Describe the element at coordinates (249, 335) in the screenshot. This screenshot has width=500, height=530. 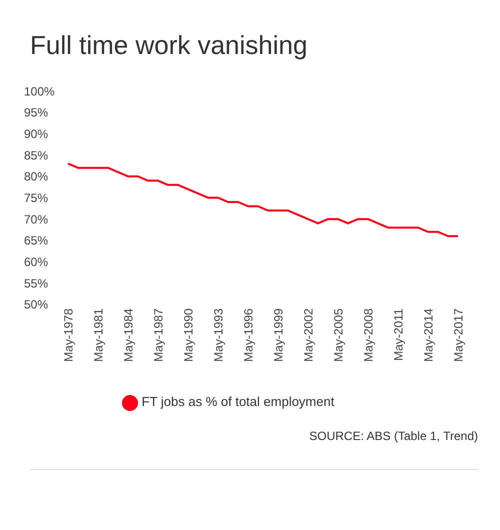
I see `x-tick-label: May-1996` at that location.